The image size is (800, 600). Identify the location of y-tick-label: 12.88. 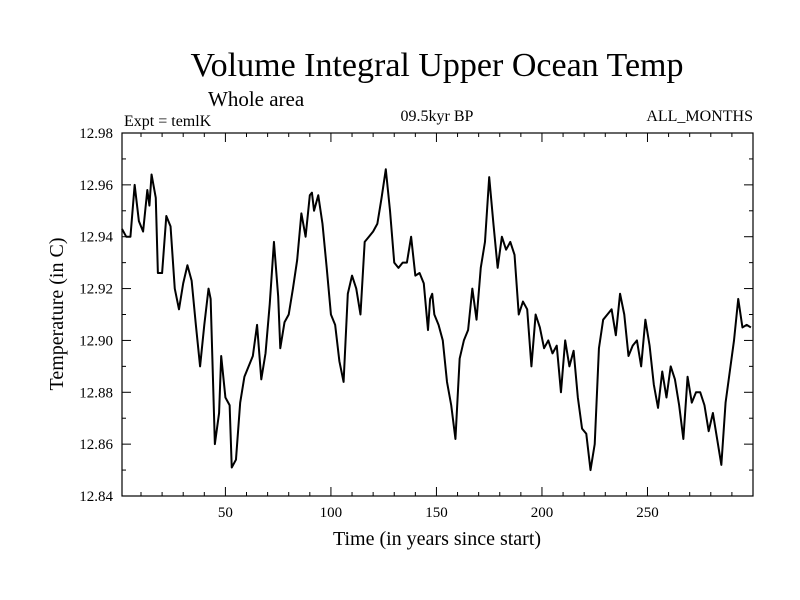
(96, 393).